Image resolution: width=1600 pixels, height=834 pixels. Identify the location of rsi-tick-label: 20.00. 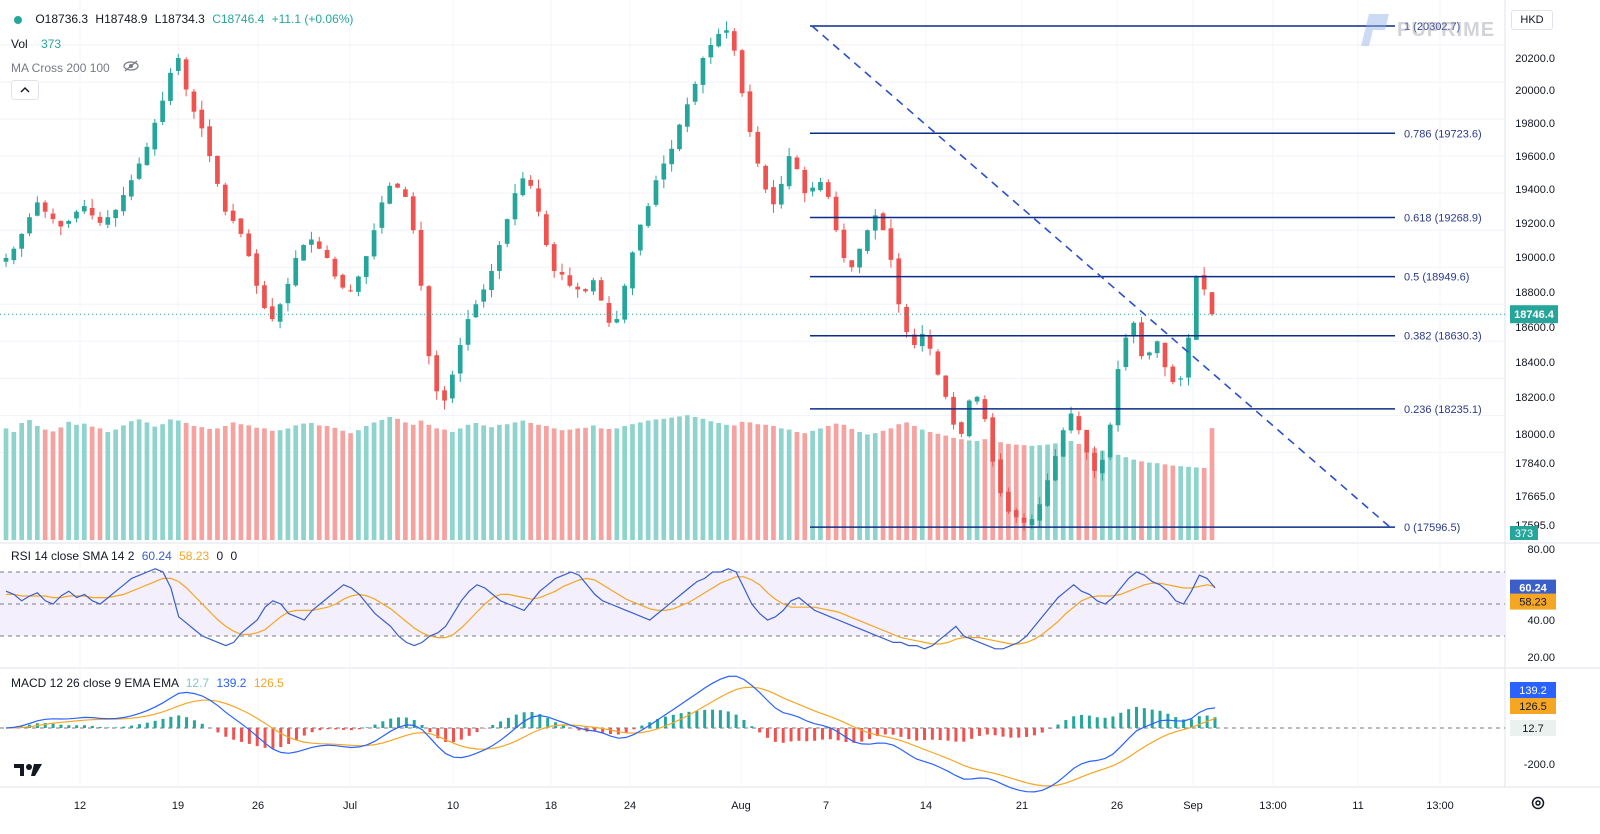
(1541, 658).